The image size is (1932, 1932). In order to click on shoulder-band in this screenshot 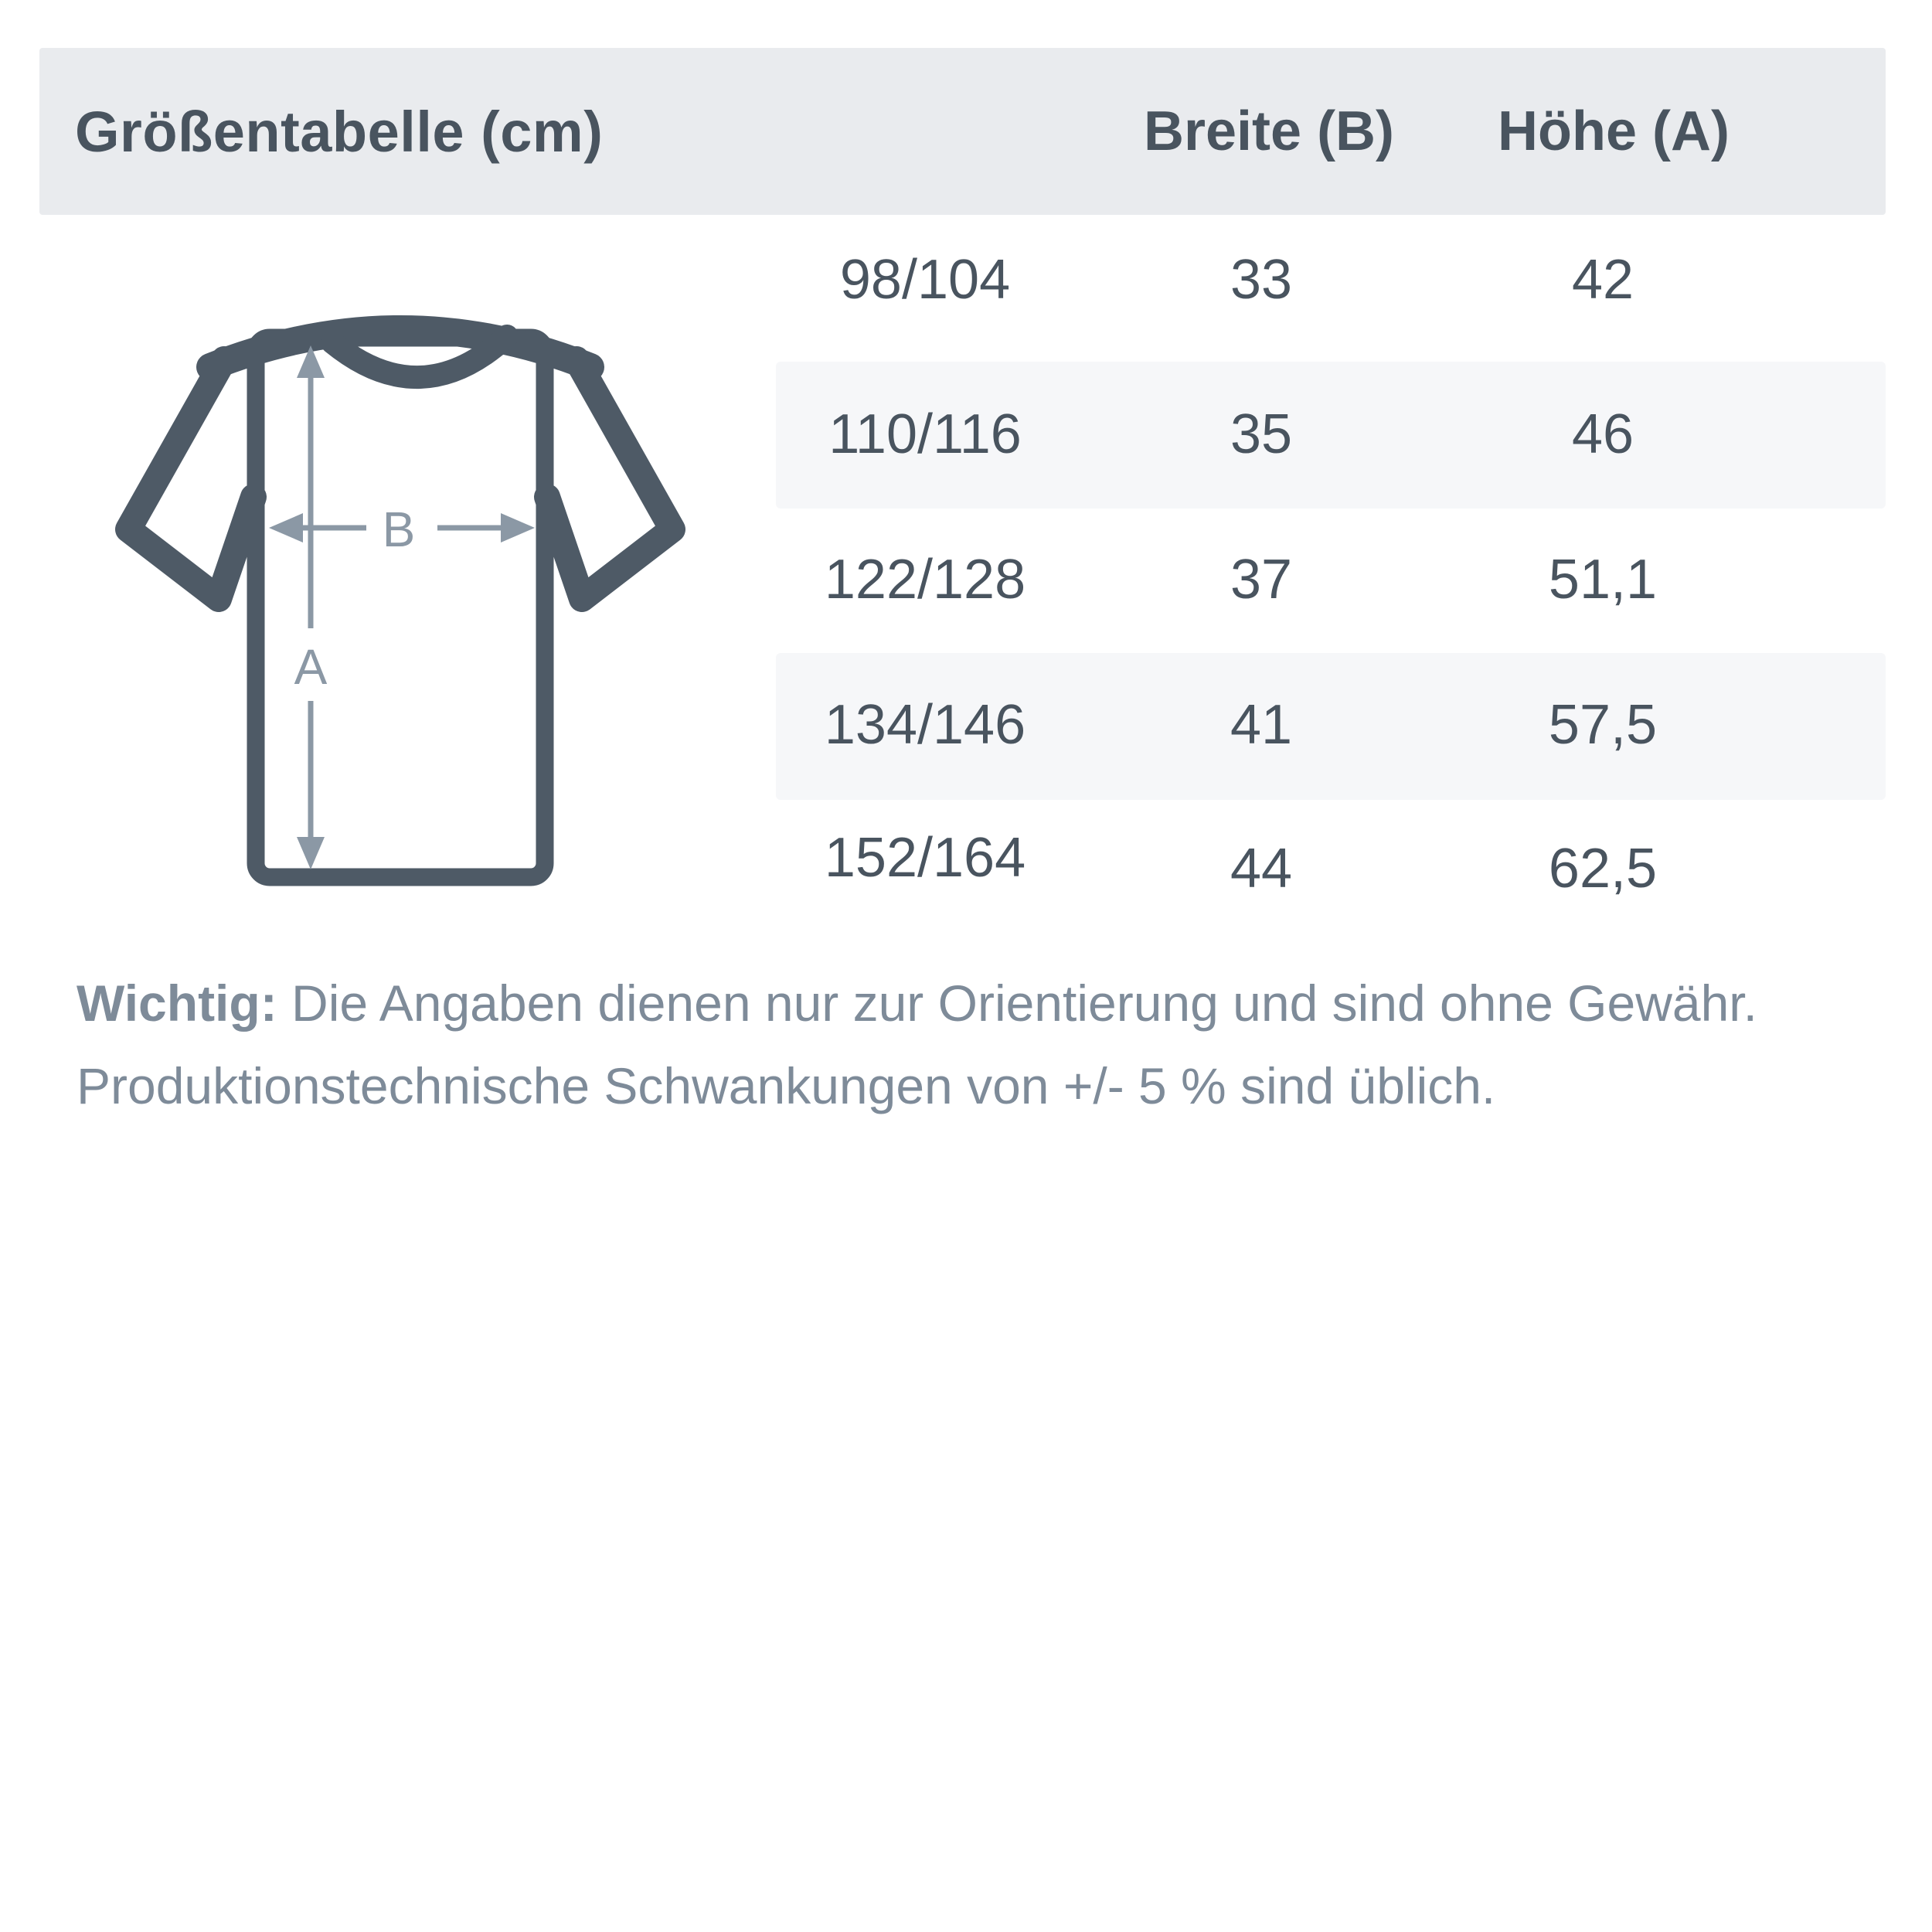, I will do `click(400, 348)`.